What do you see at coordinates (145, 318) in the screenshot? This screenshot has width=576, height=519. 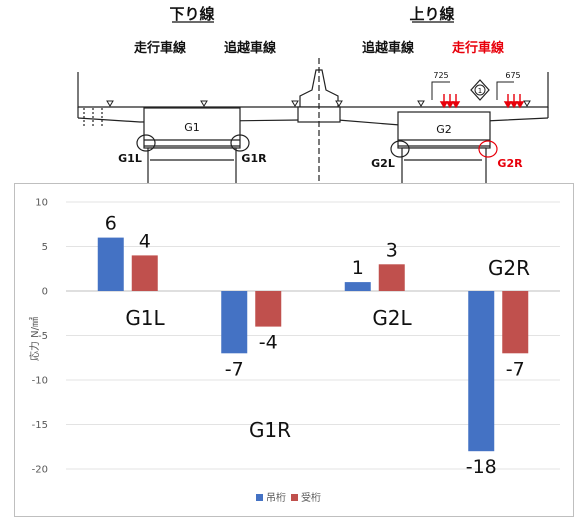 I see `category-label: G1L` at bounding box center [145, 318].